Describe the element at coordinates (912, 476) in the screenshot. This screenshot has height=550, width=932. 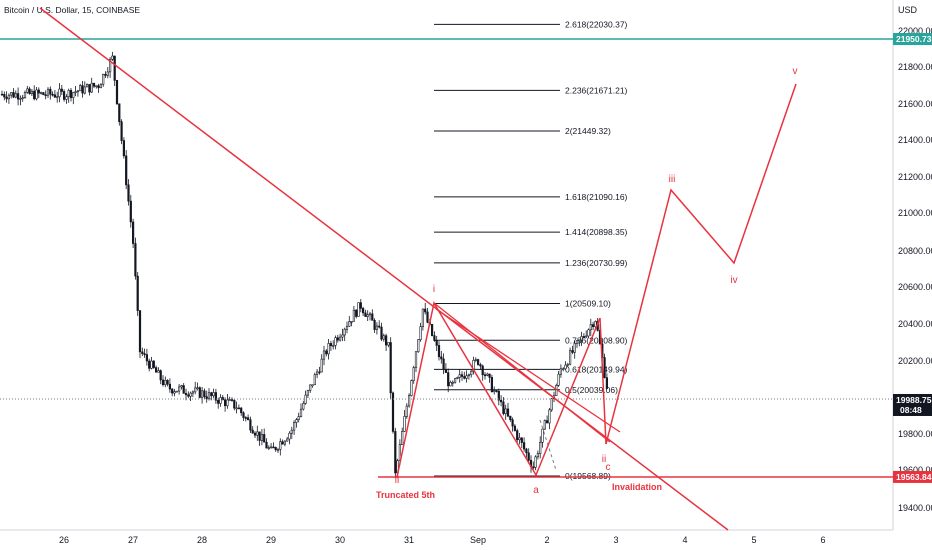
I see `support-price-tag: 19563.84` at that location.